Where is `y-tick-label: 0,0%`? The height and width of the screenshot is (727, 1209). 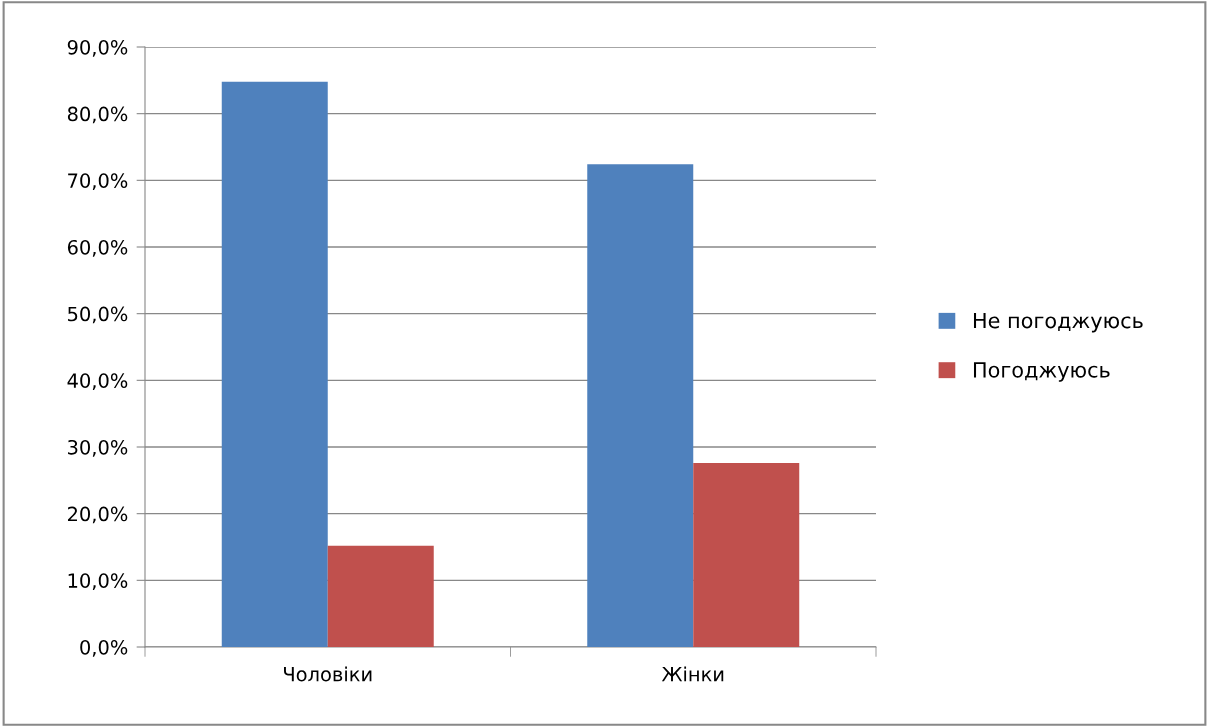 y-tick-label: 0,0% is located at coordinates (104, 648).